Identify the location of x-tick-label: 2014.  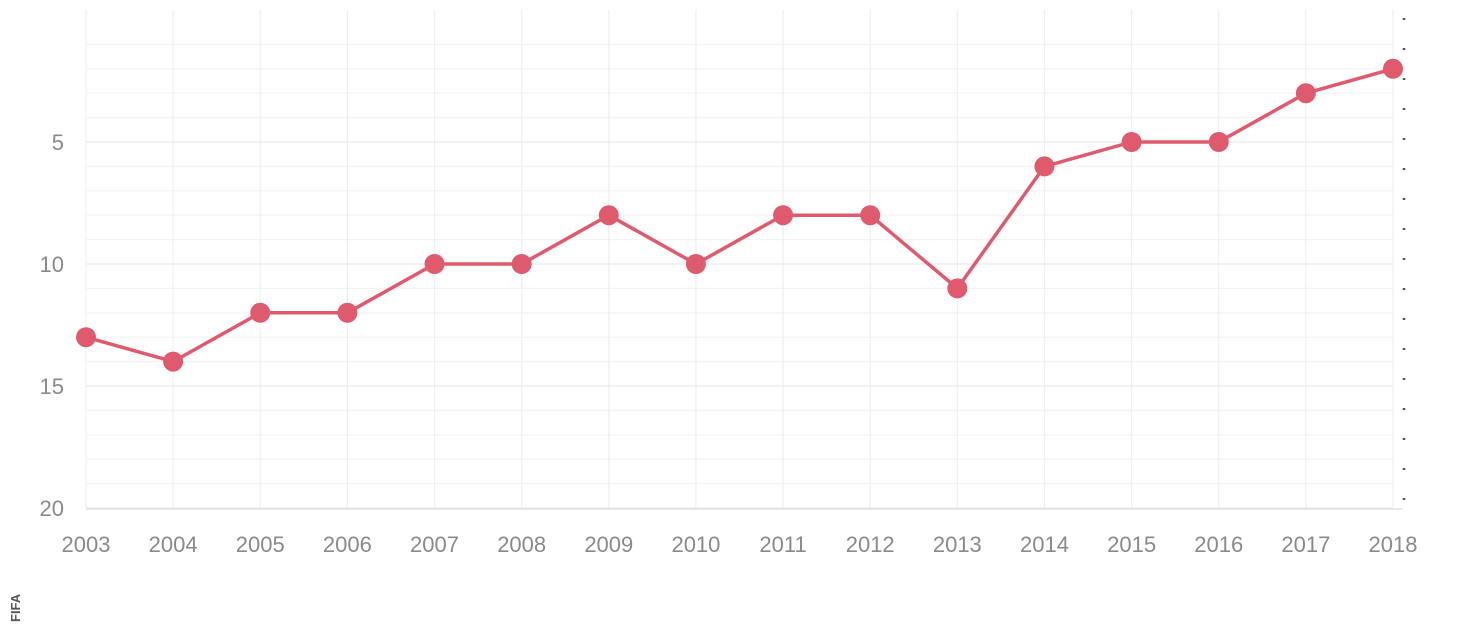
(1044, 544).